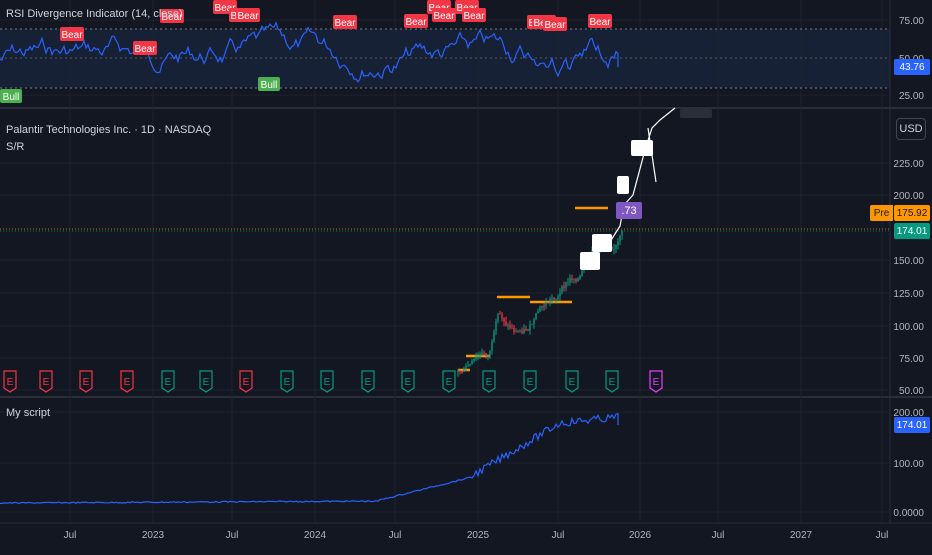 The height and width of the screenshot is (555, 932). I want to click on currency-button: USD, so click(911, 129).